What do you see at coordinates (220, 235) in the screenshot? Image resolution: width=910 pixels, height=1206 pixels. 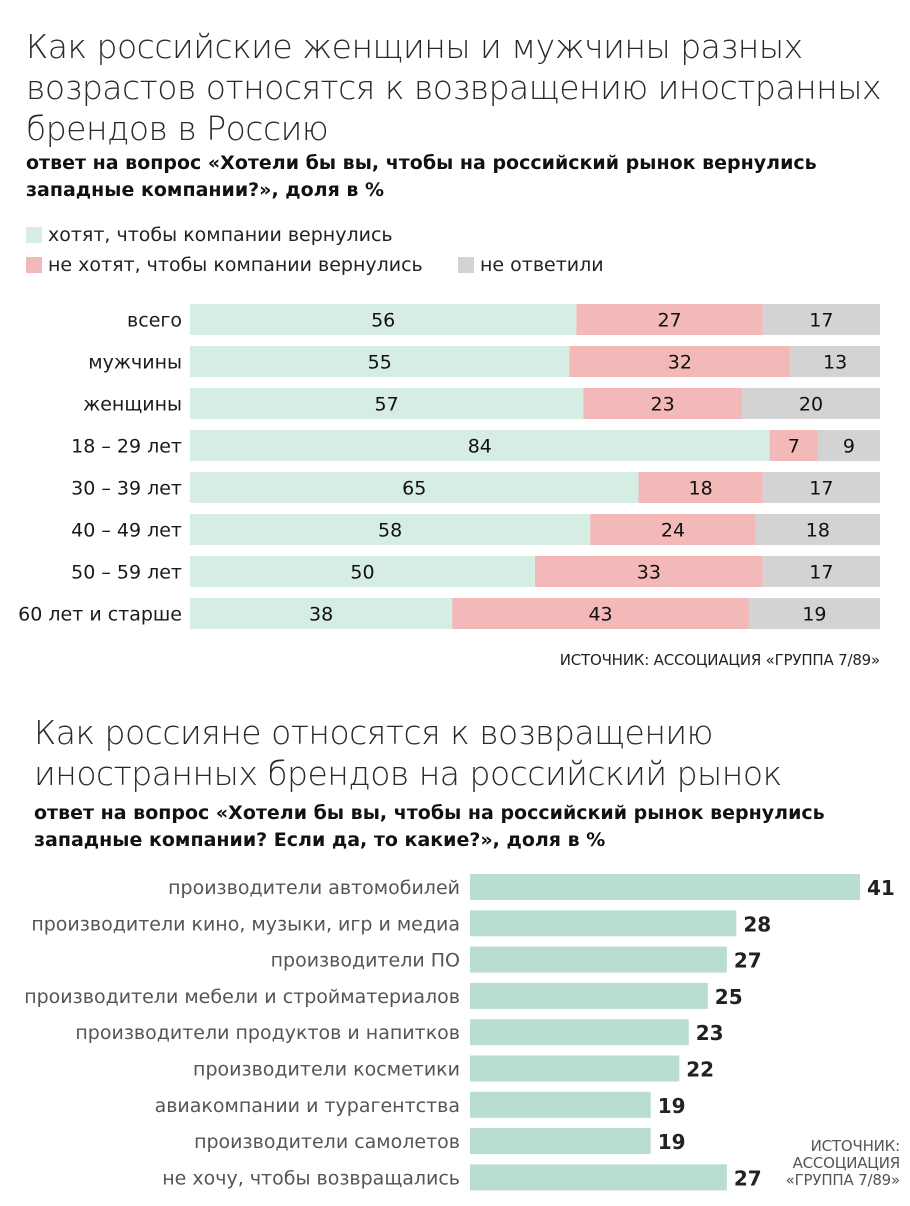 I see `legend-label-want: хотят, чтобы компании вернулись` at bounding box center [220, 235].